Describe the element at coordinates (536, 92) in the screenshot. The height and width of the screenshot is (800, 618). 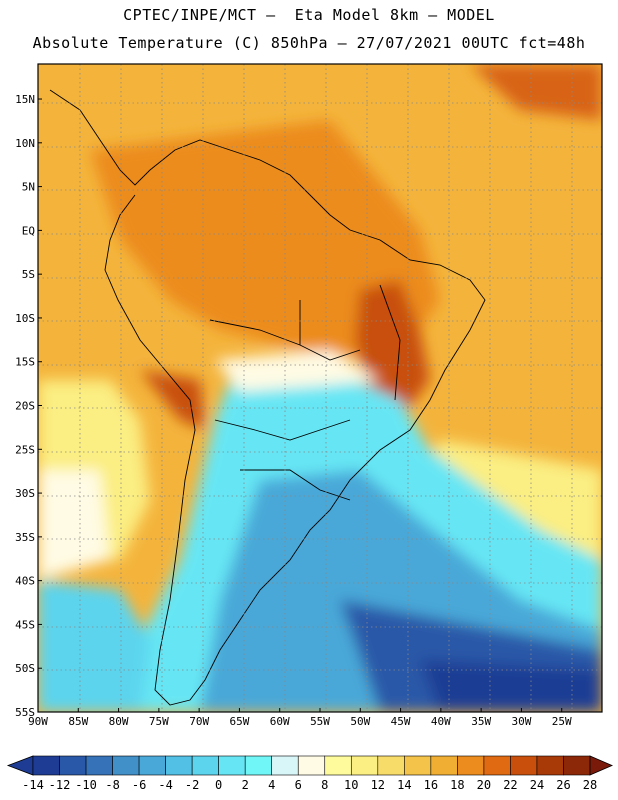
I see `heat-patch-ne` at that location.